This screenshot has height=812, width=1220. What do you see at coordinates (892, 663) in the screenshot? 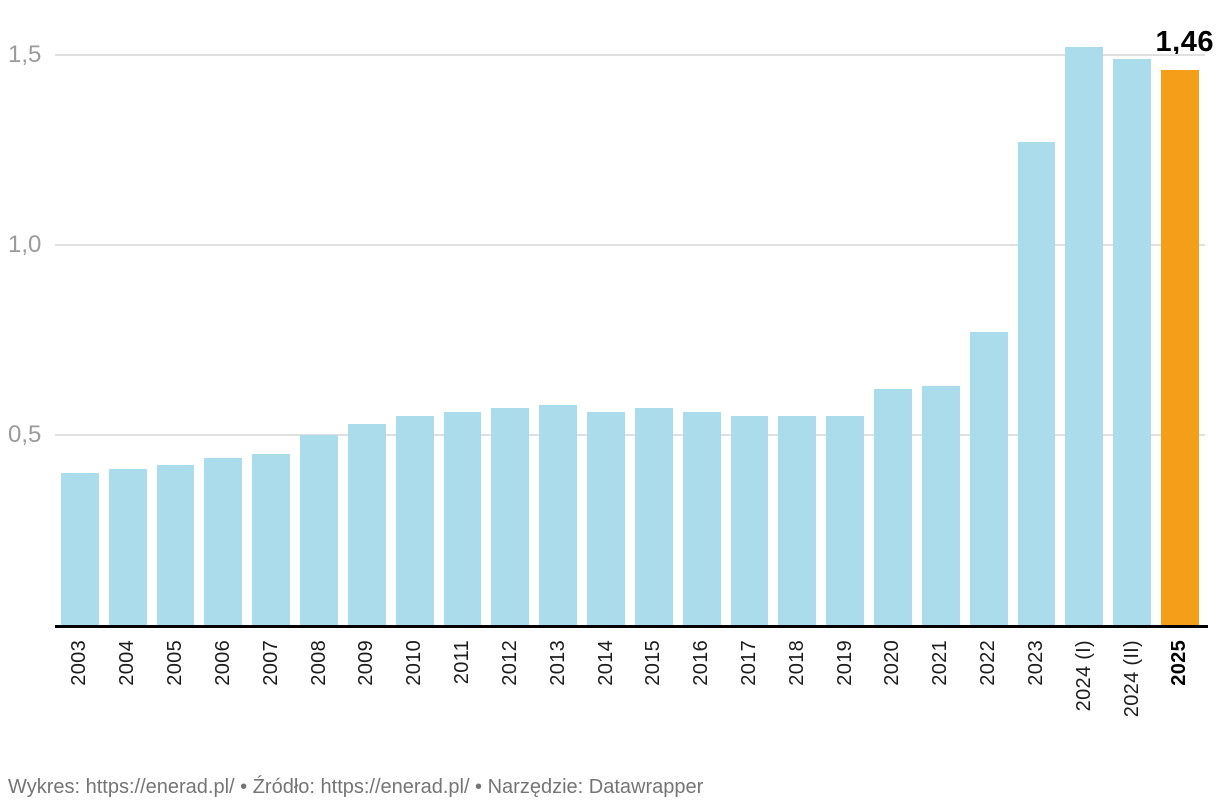
I see `x-tick-label: 2020` at bounding box center [892, 663].